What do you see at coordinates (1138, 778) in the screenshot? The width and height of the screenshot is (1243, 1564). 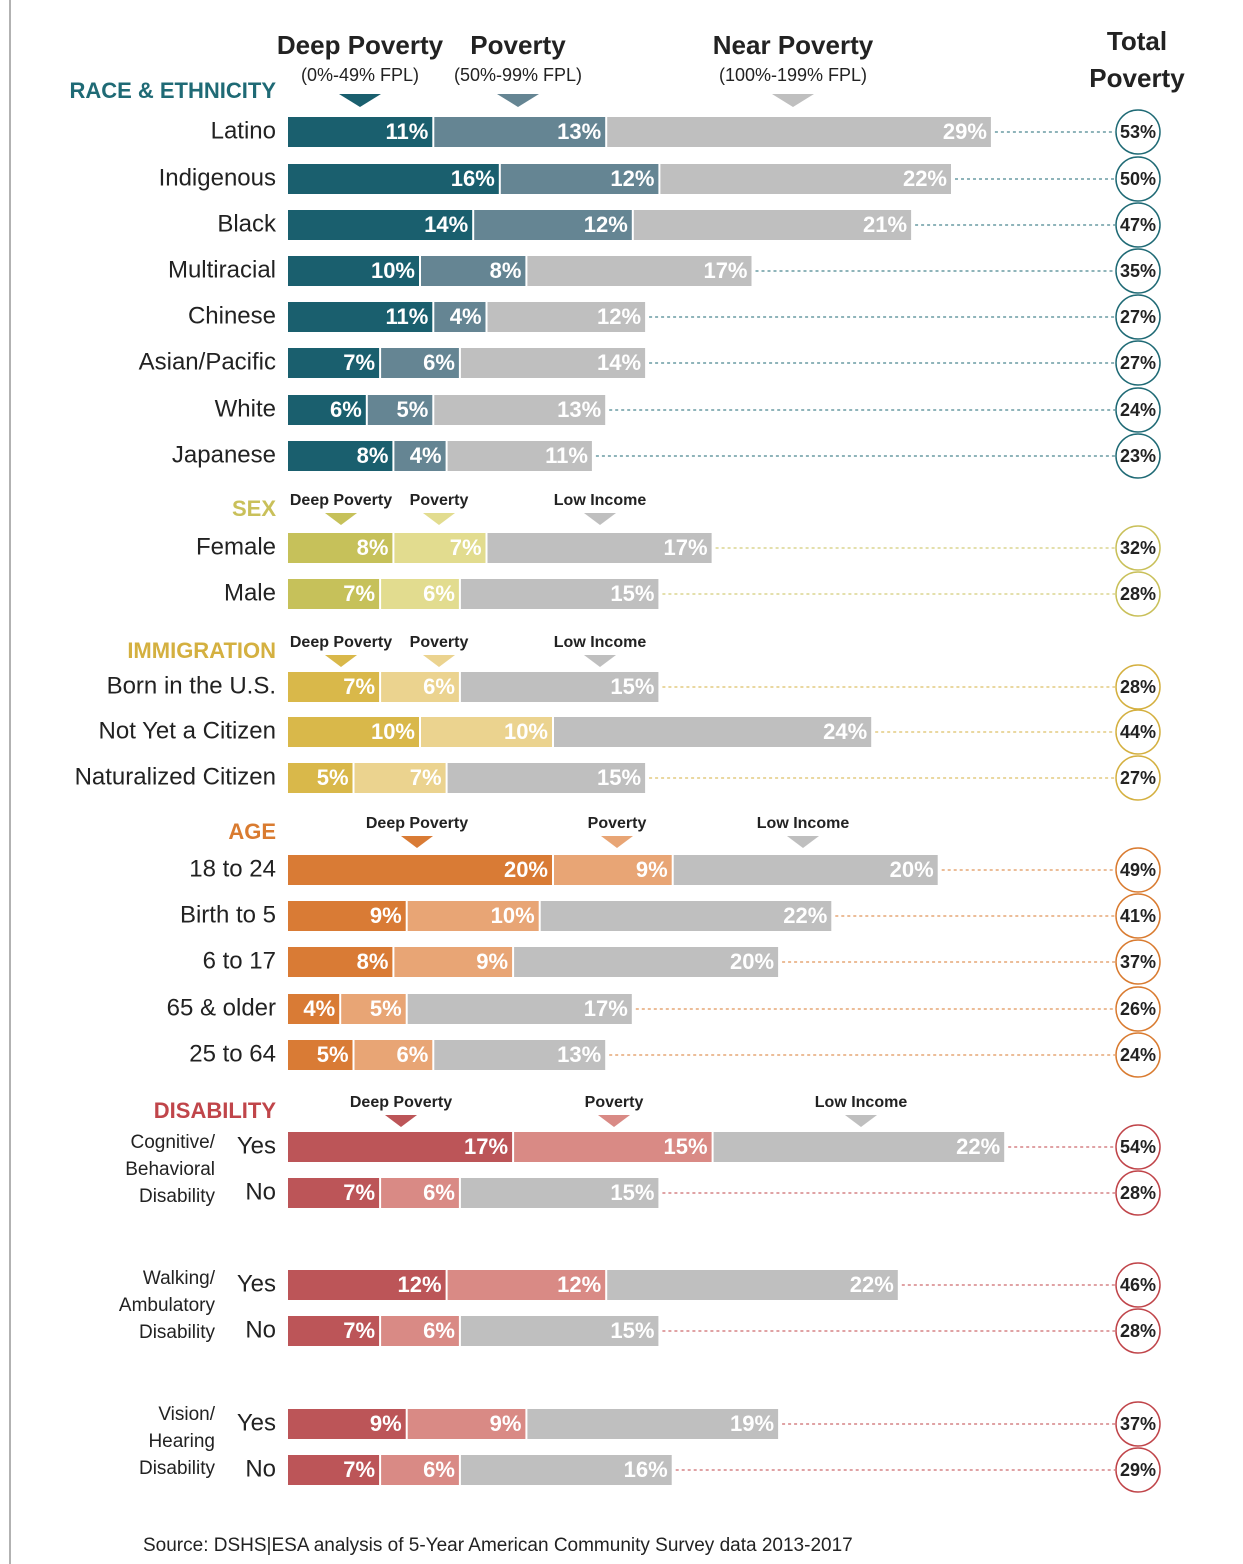 I see `total-label: 27%` at bounding box center [1138, 778].